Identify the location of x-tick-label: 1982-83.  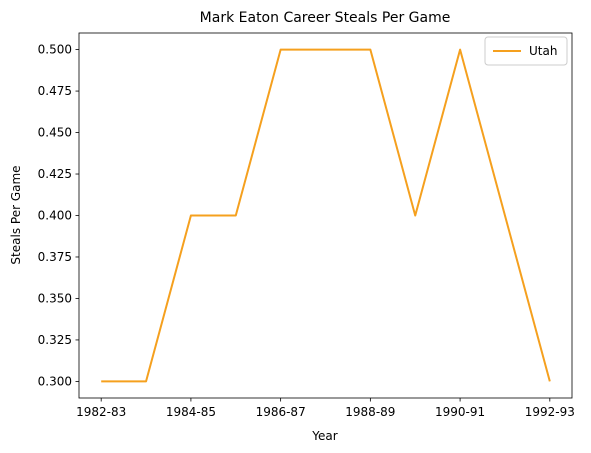
(101, 412).